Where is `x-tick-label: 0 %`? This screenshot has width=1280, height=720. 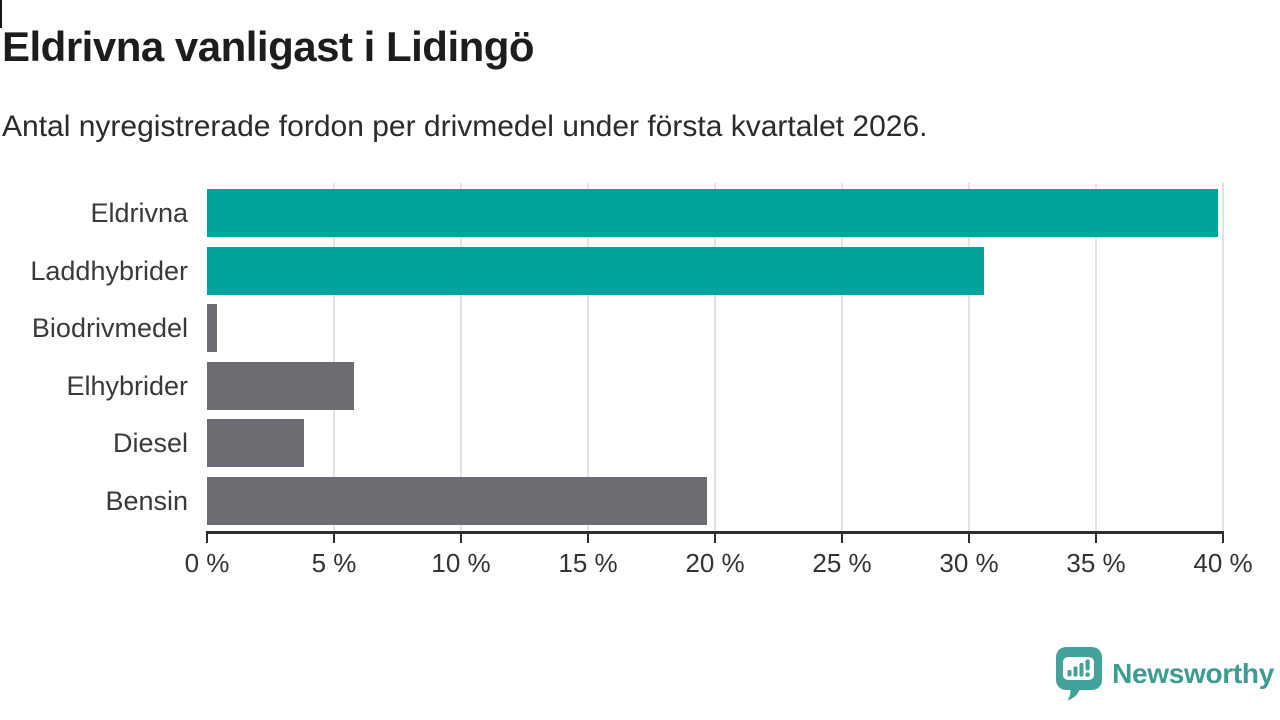 x-tick-label: 0 % is located at coordinates (207, 563).